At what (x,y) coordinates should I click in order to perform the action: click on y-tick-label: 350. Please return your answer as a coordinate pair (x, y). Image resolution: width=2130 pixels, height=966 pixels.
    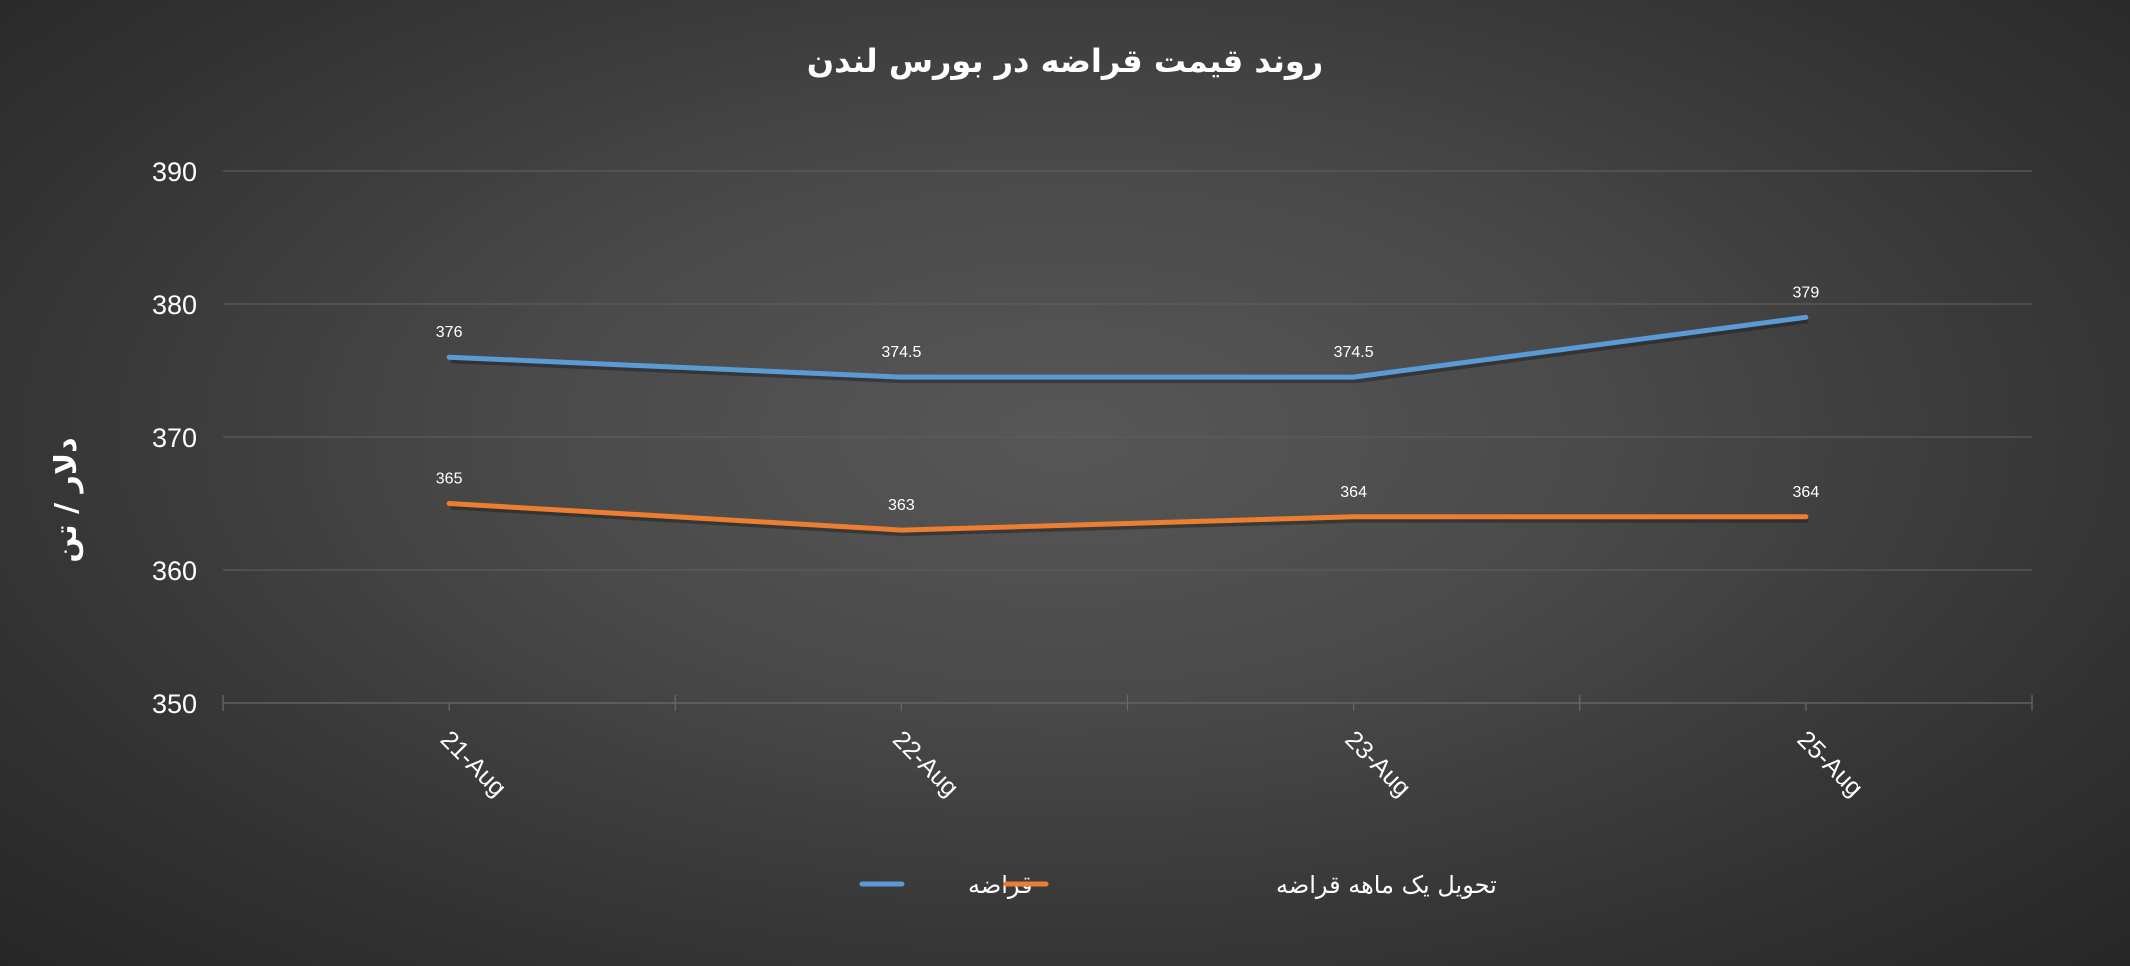
    Looking at the image, I should click on (174, 704).